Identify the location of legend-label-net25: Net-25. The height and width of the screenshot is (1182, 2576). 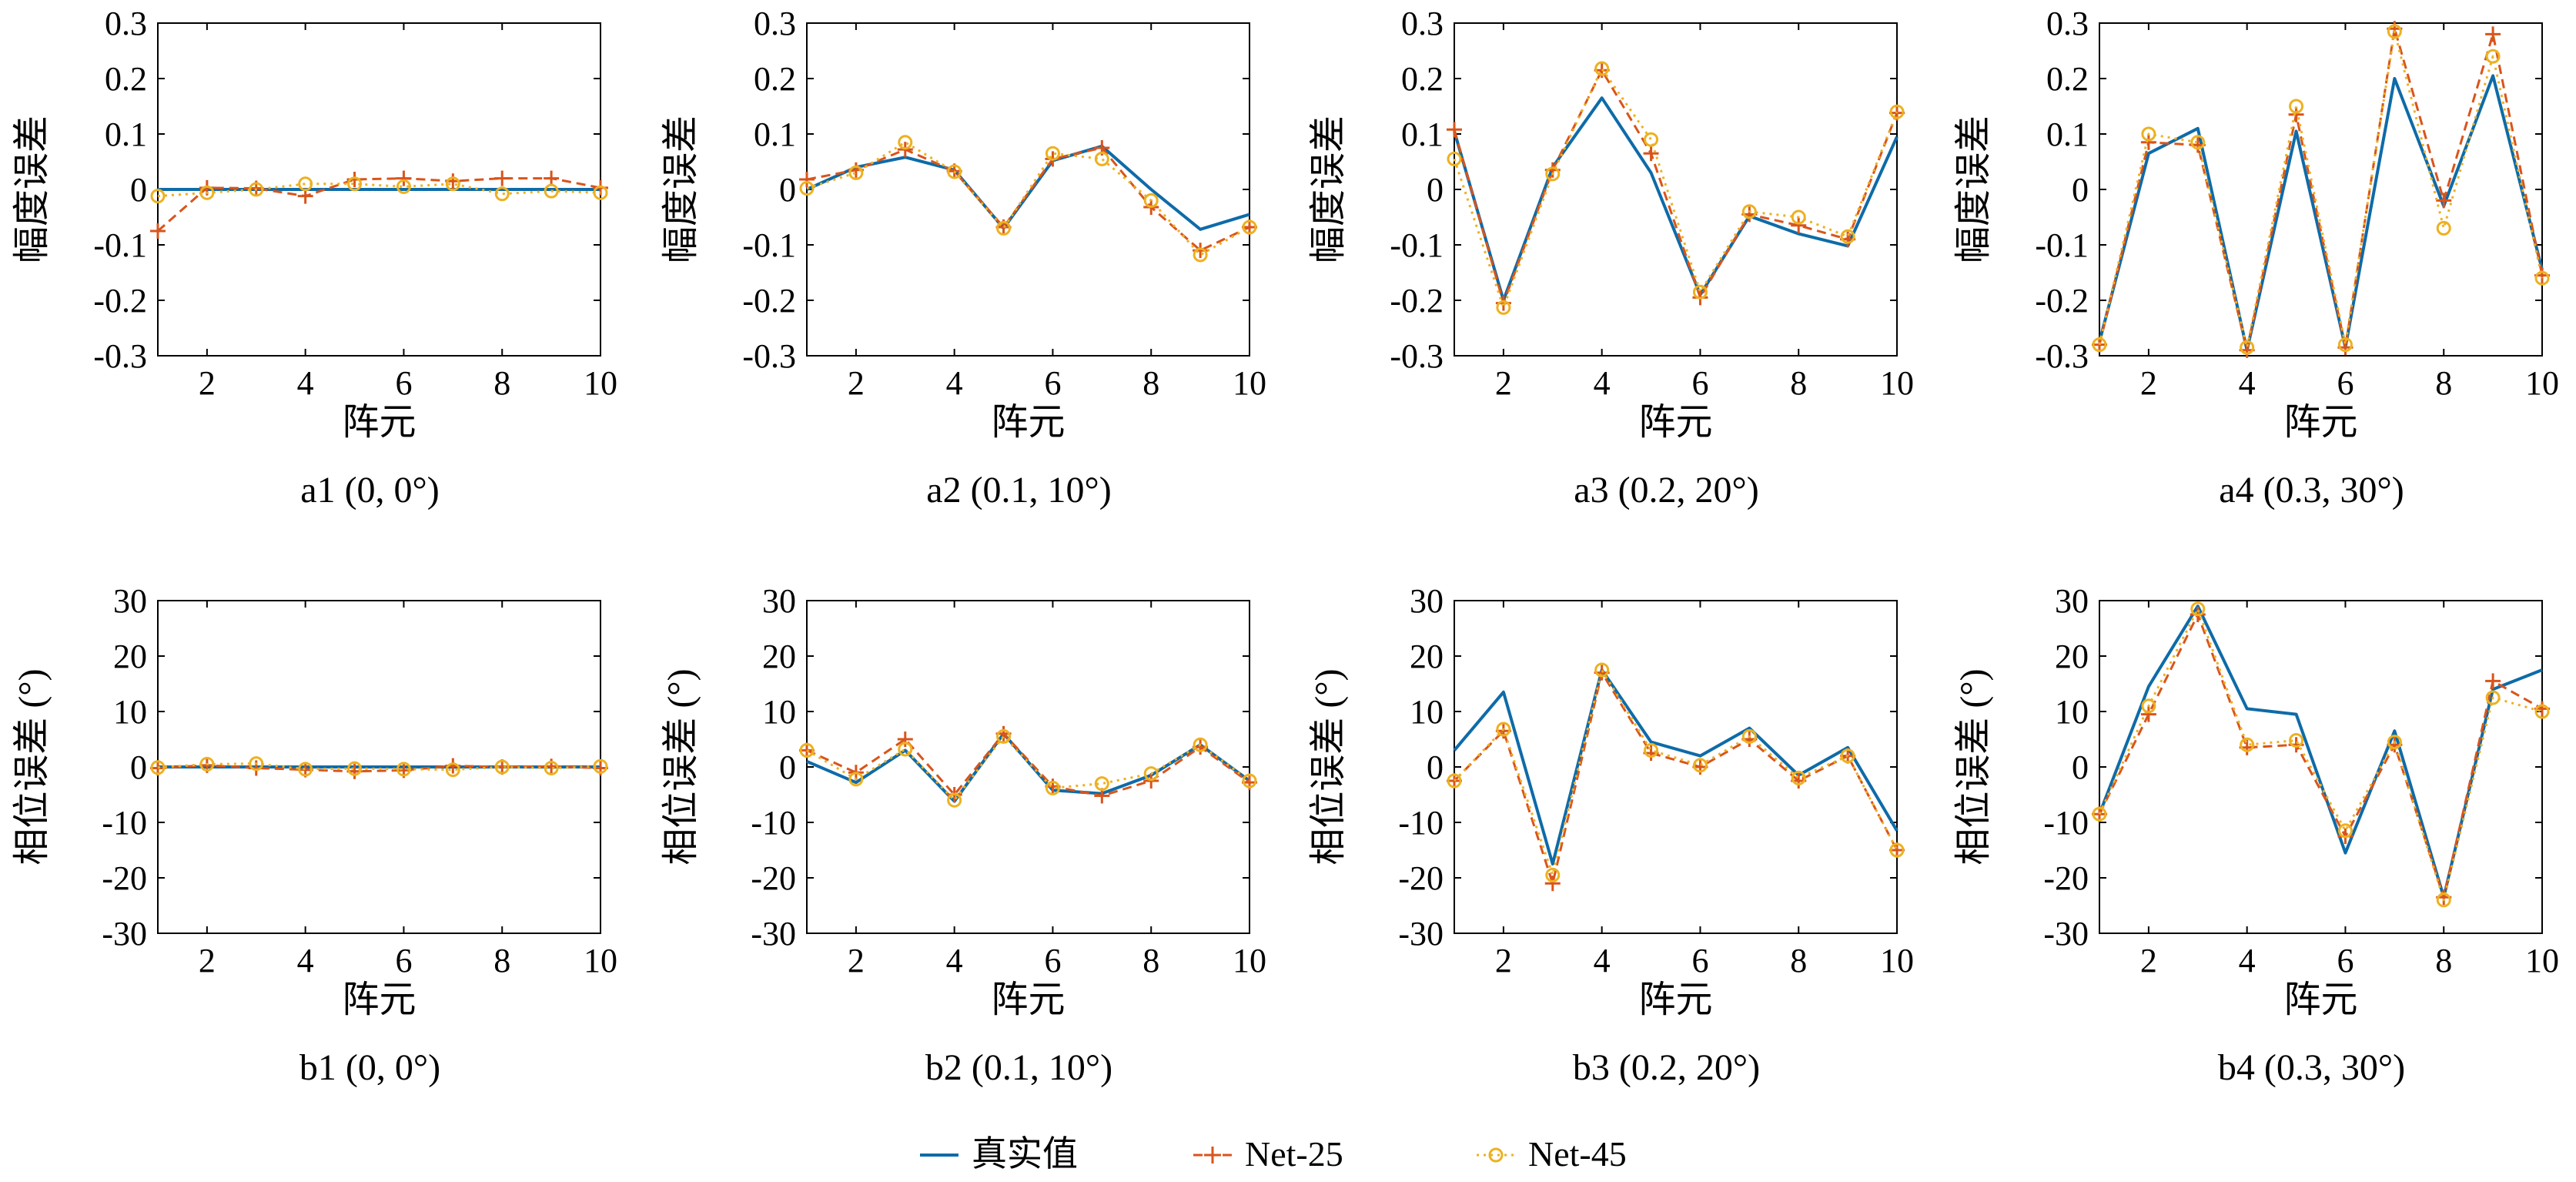
(1294, 1154).